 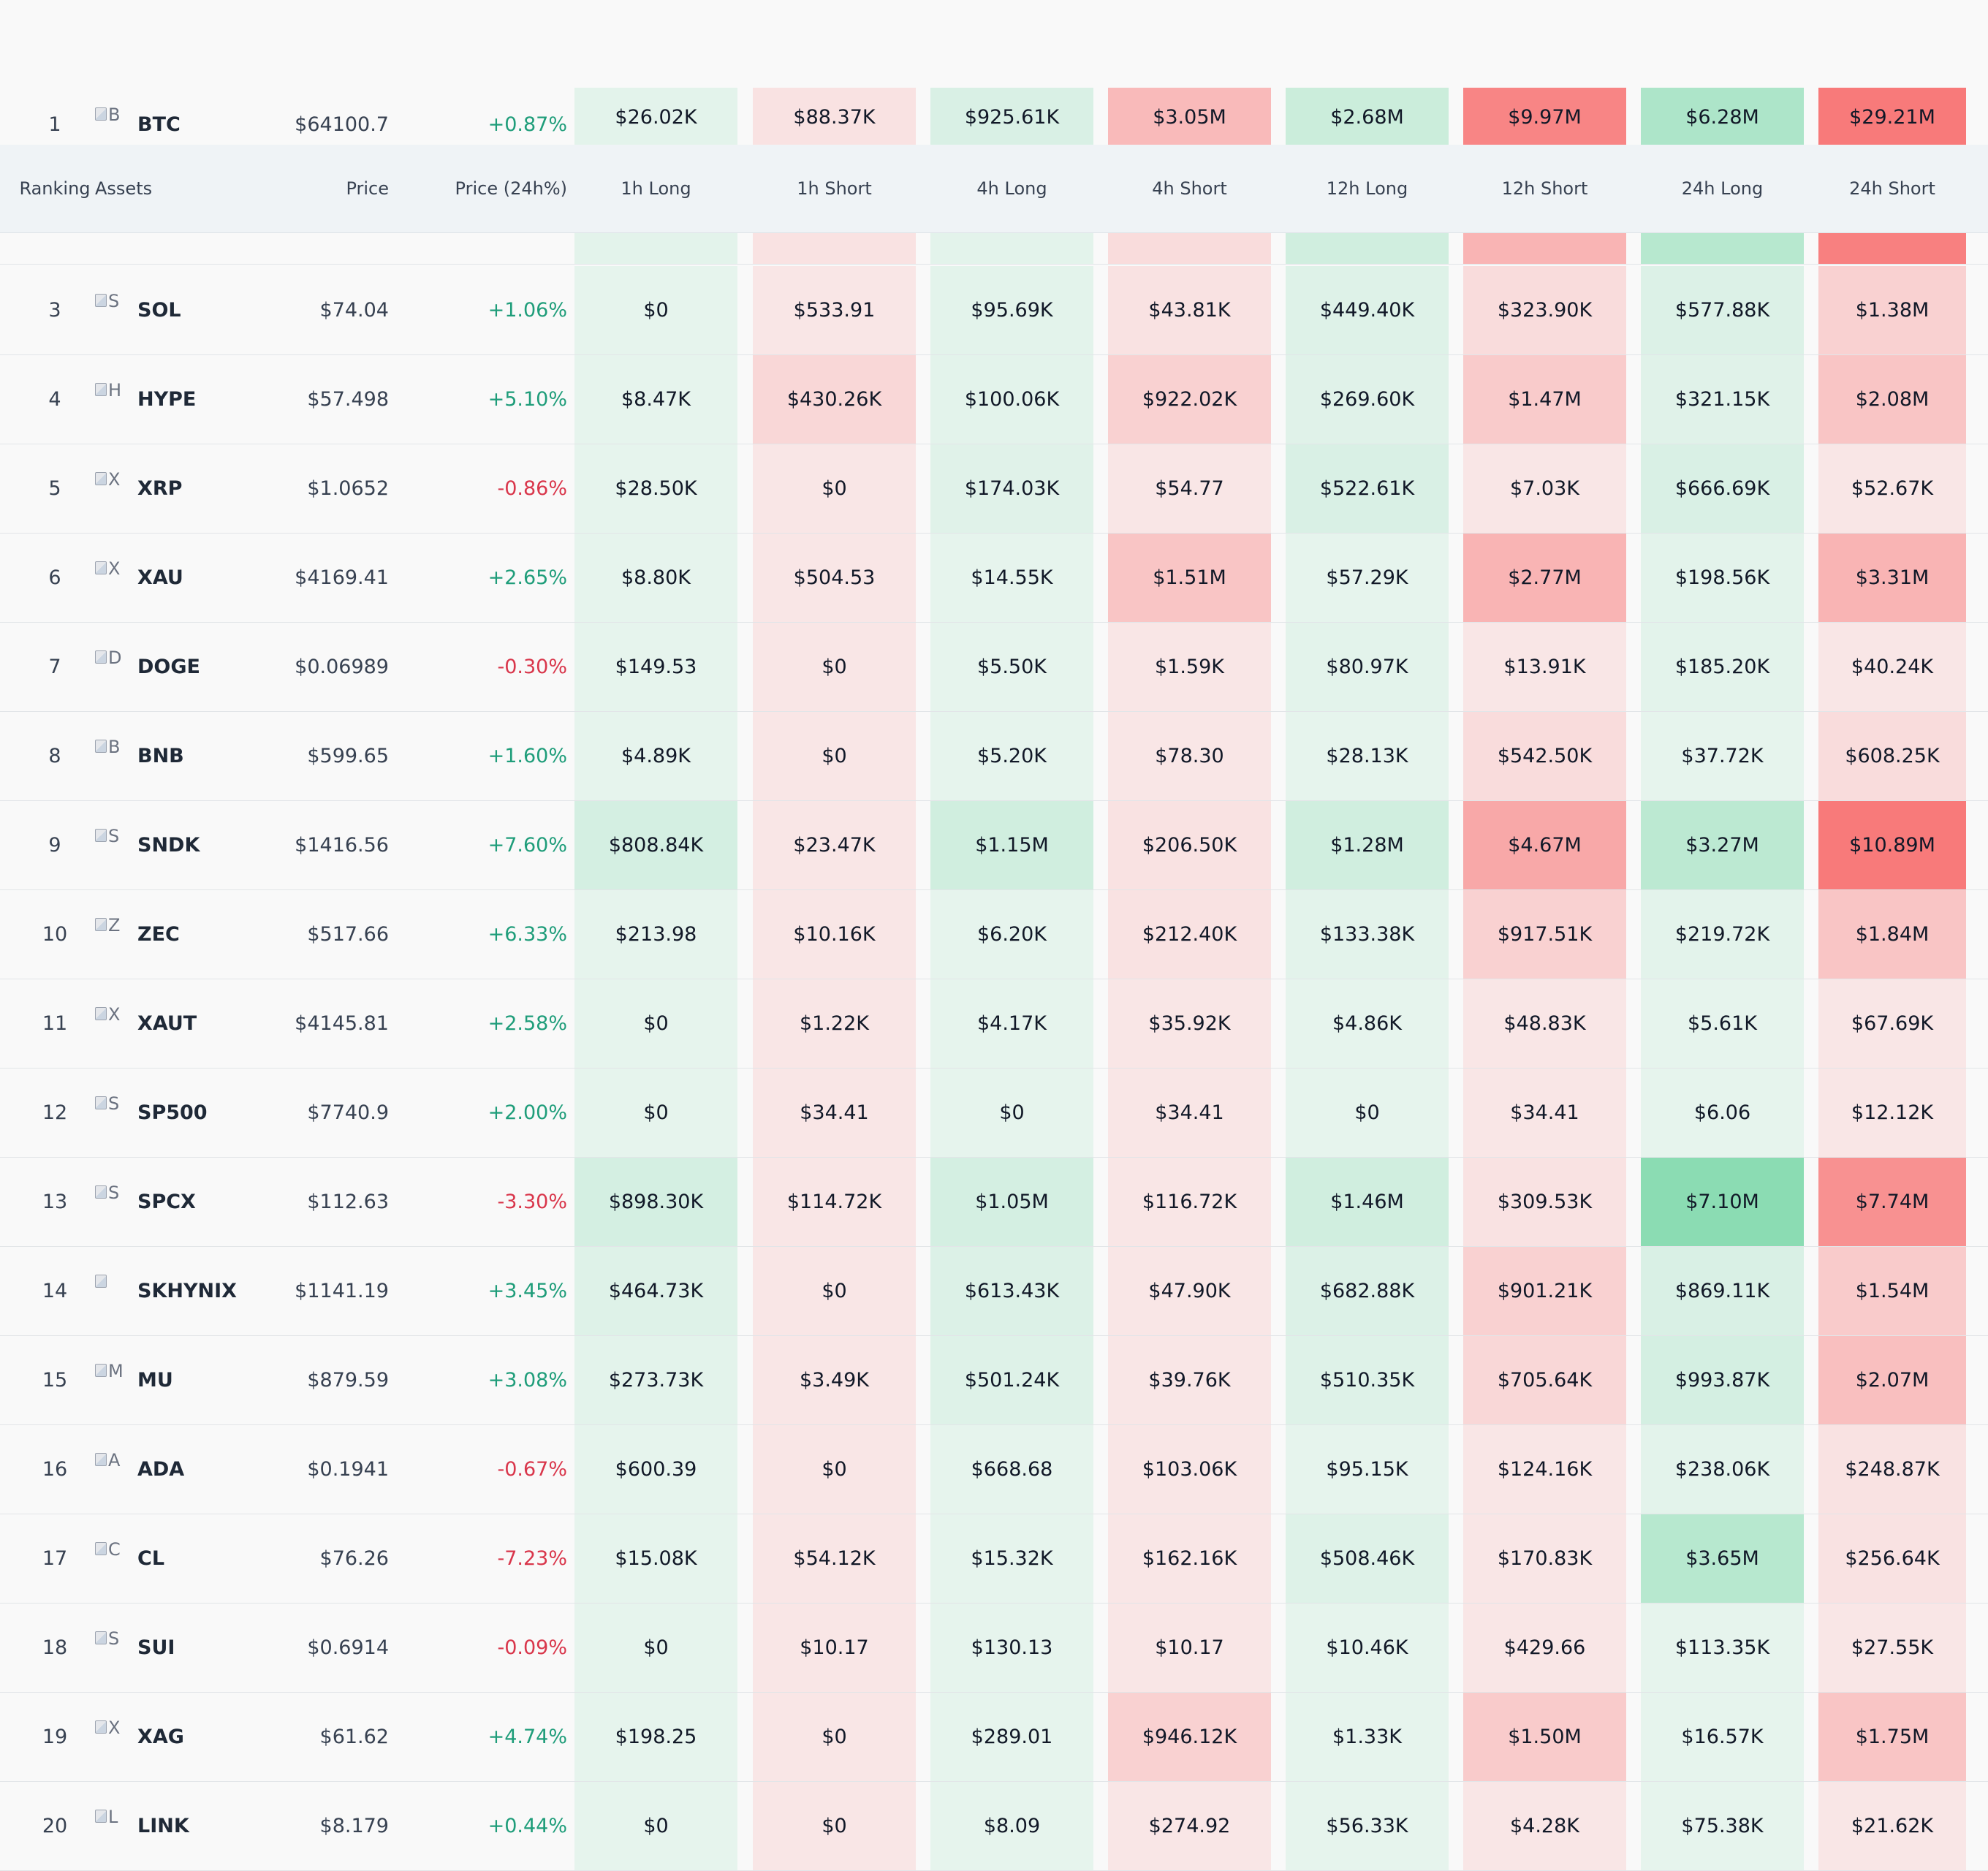 I want to click on price-change-cell: +0.44%, so click(x=527, y=1826).